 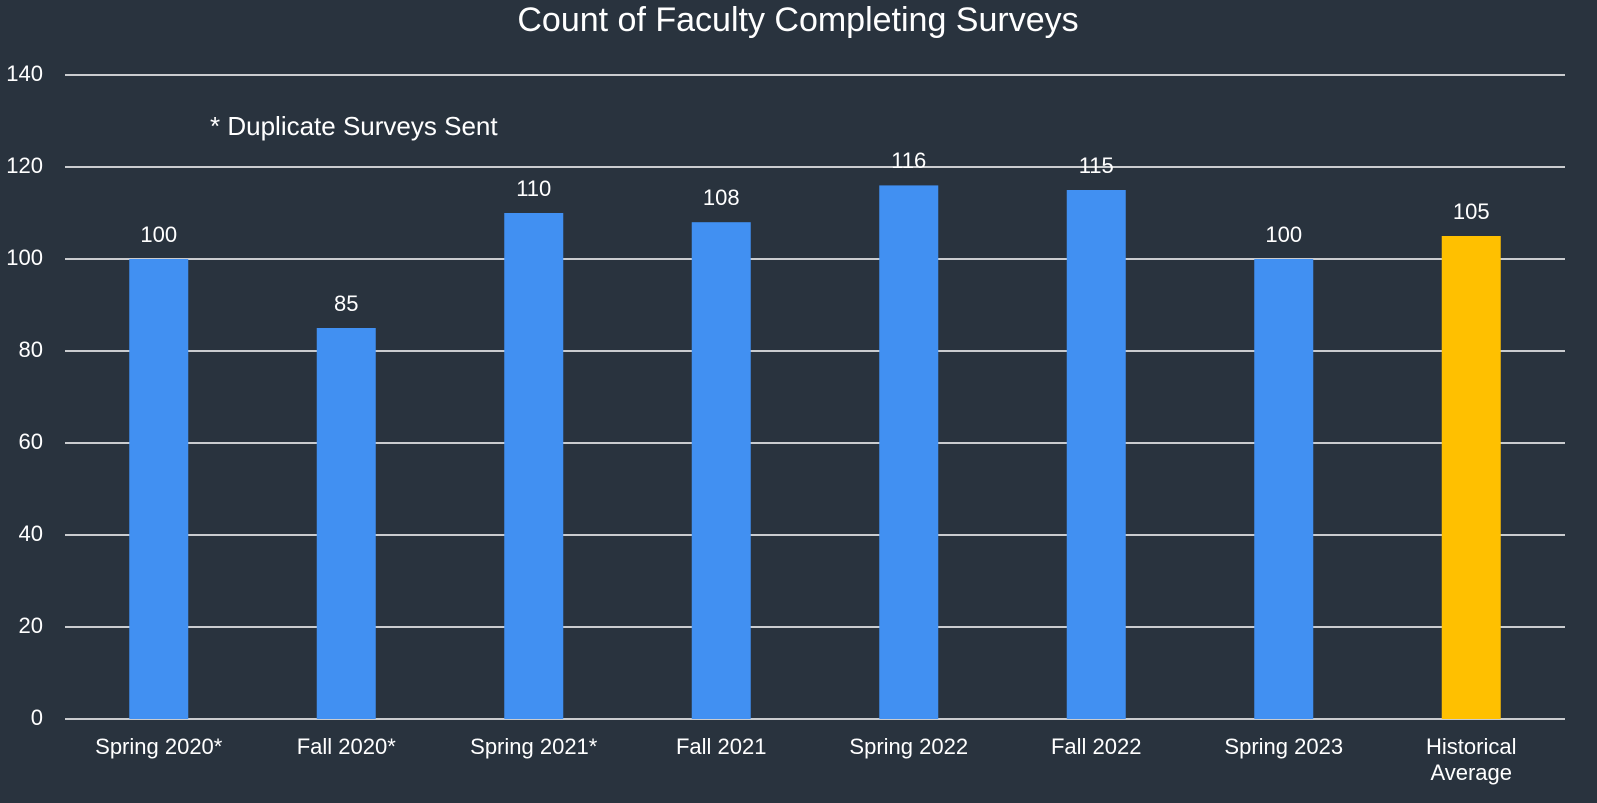 I want to click on value-label: 108, so click(x=721, y=197).